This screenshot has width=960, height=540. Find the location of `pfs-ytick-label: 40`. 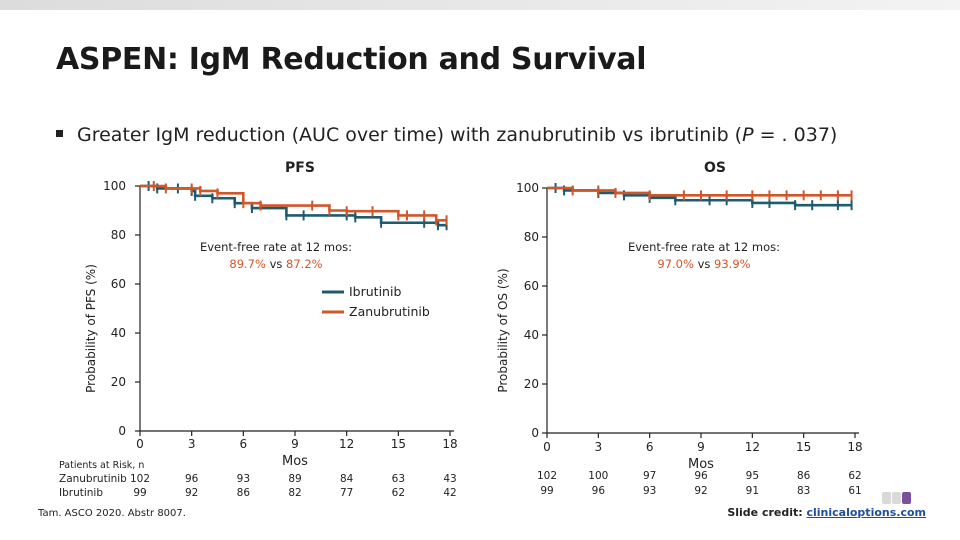

pfs-ytick-label: 40 is located at coordinates (118, 333).